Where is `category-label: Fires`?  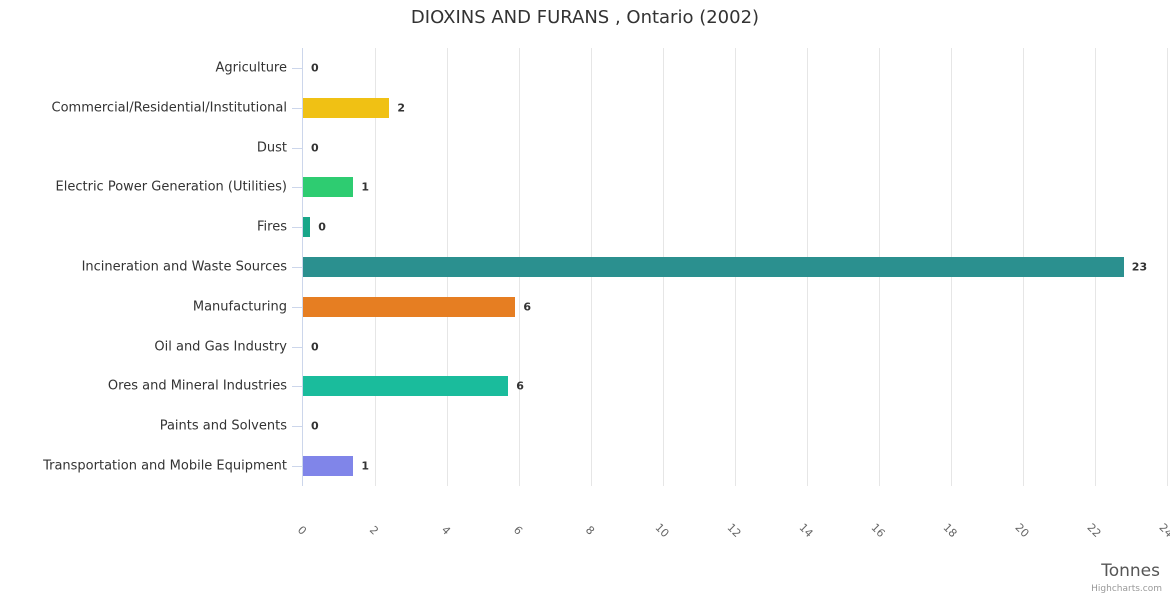 category-label: Fires is located at coordinates (272, 227).